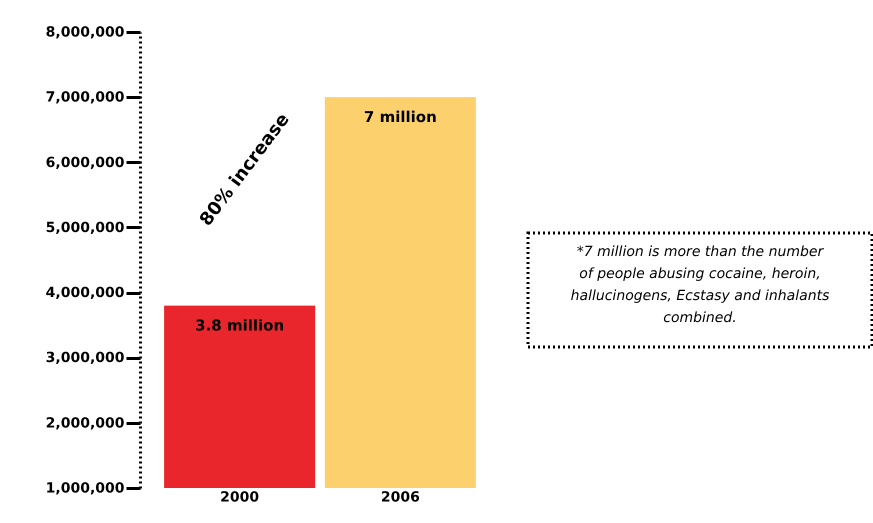  What do you see at coordinates (85, 32) in the screenshot?
I see `y-tick-label: 8,000,000` at bounding box center [85, 32].